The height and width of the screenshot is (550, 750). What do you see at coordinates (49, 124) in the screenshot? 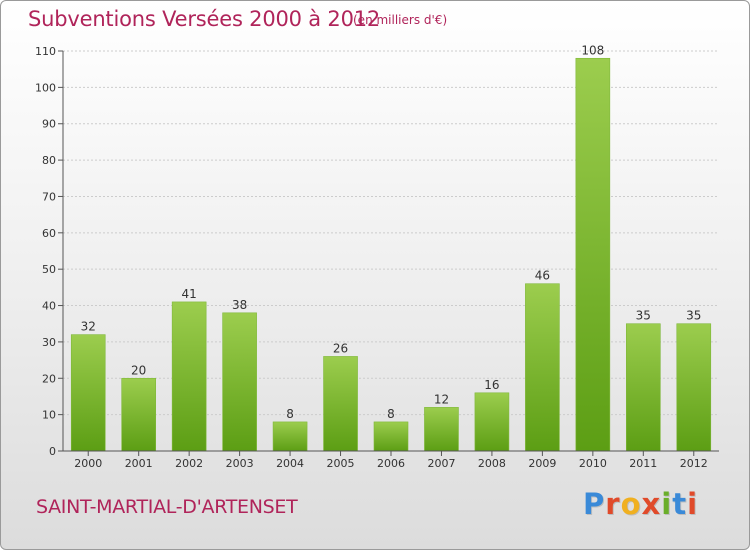
I see `y-tick-label: 90` at bounding box center [49, 124].